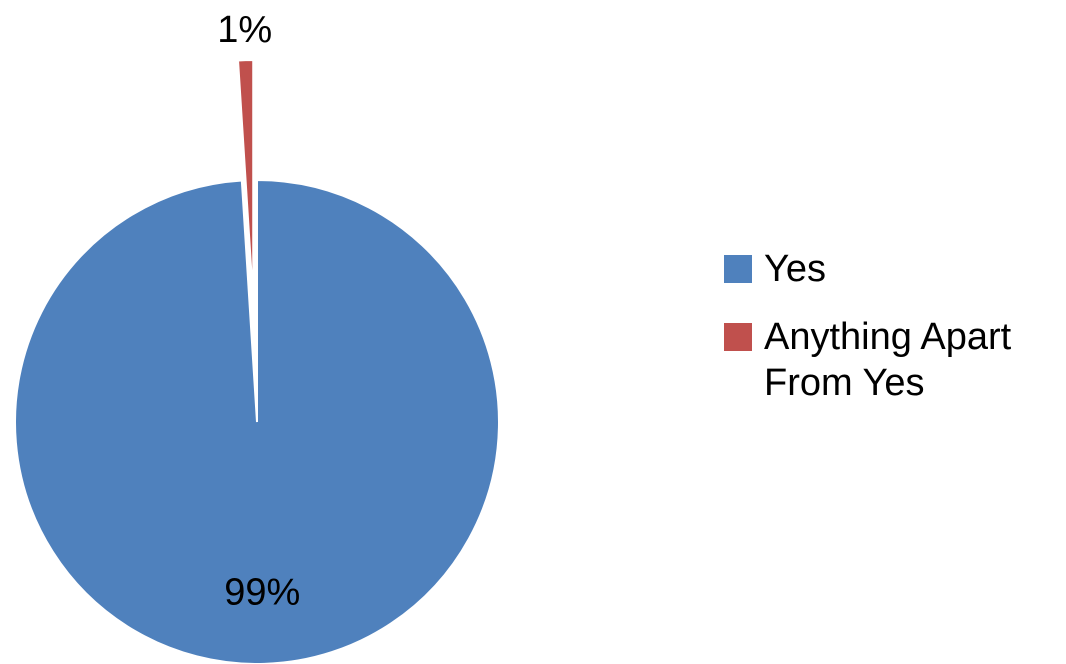  What do you see at coordinates (795, 269) in the screenshot?
I see `legend-label-yes: Yes` at bounding box center [795, 269].